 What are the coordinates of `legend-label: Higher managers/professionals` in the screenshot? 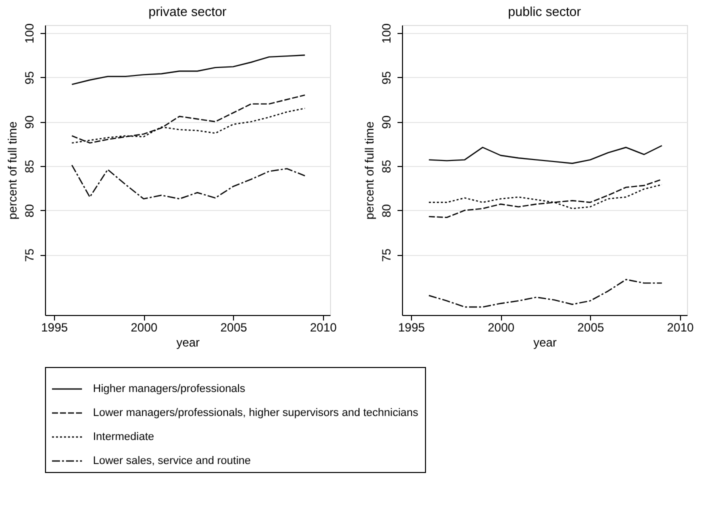 It's located at (169, 389).